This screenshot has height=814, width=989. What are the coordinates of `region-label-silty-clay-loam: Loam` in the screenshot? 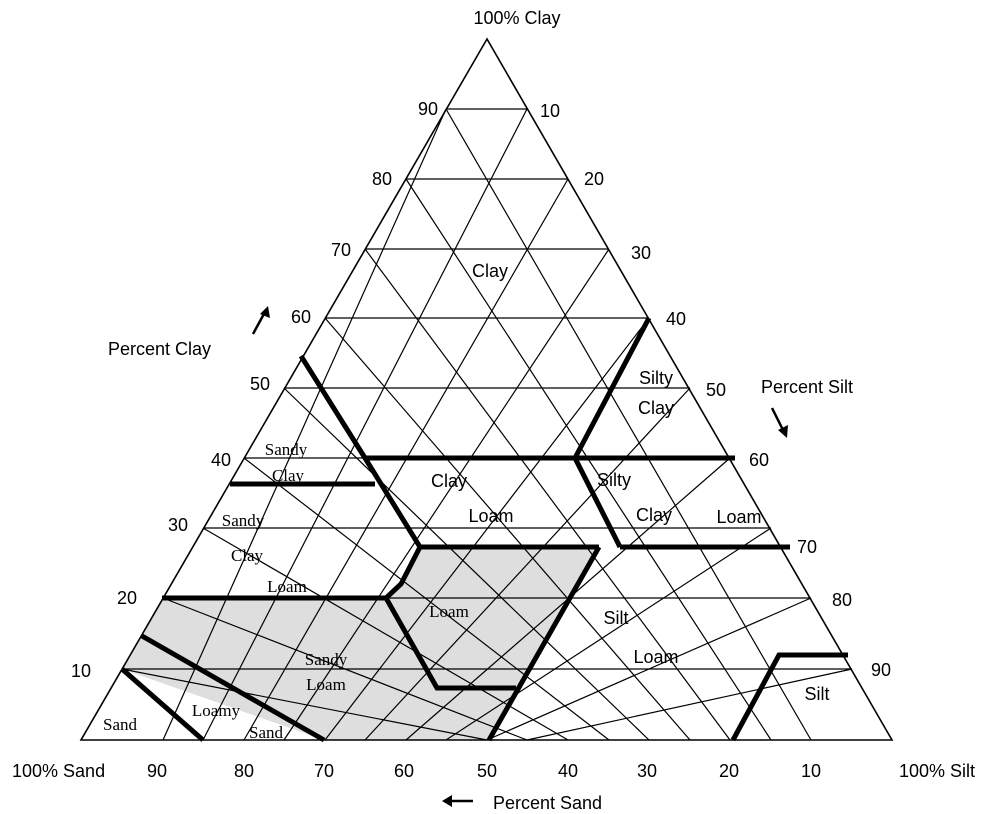 It's located at (738, 517).